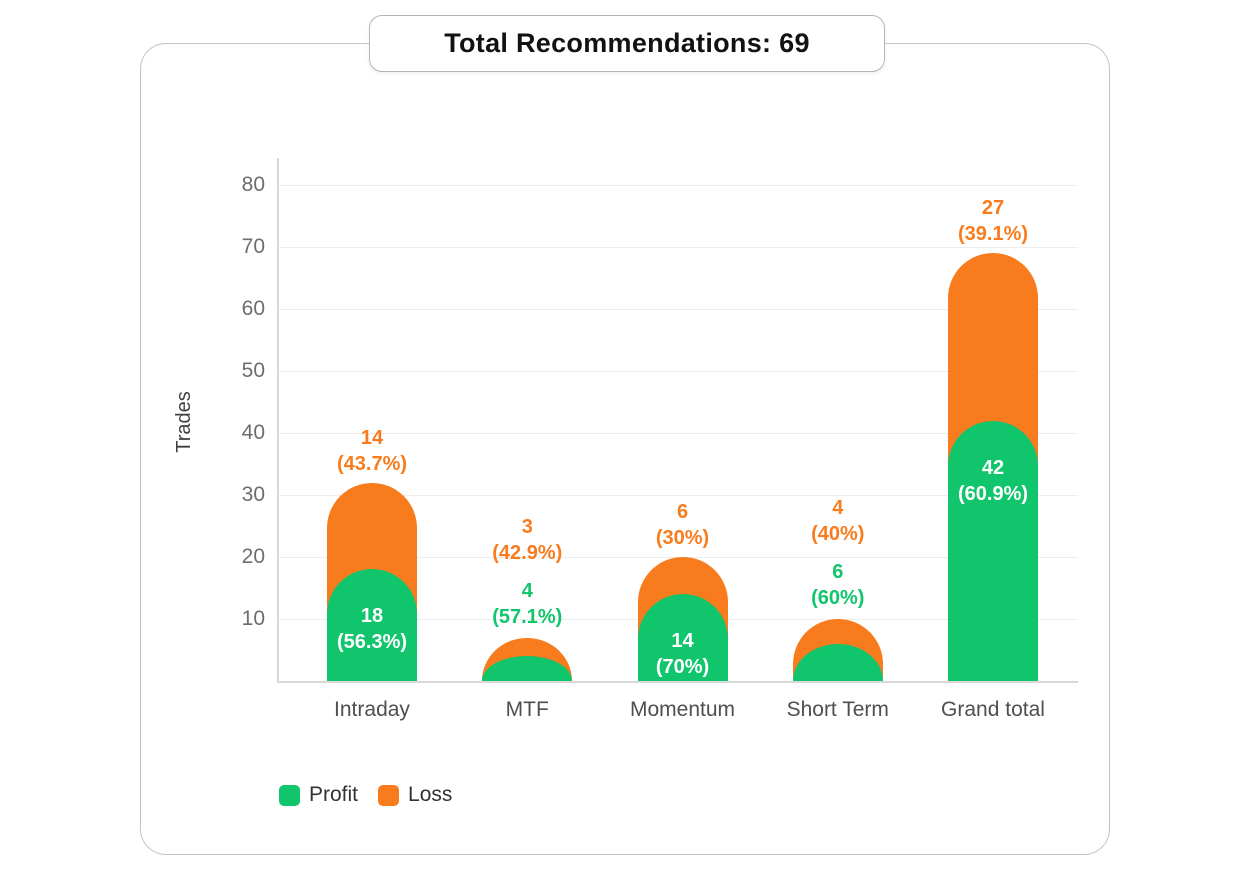  What do you see at coordinates (372, 709) in the screenshot?
I see `x-axis-label: Intraday` at bounding box center [372, 709].